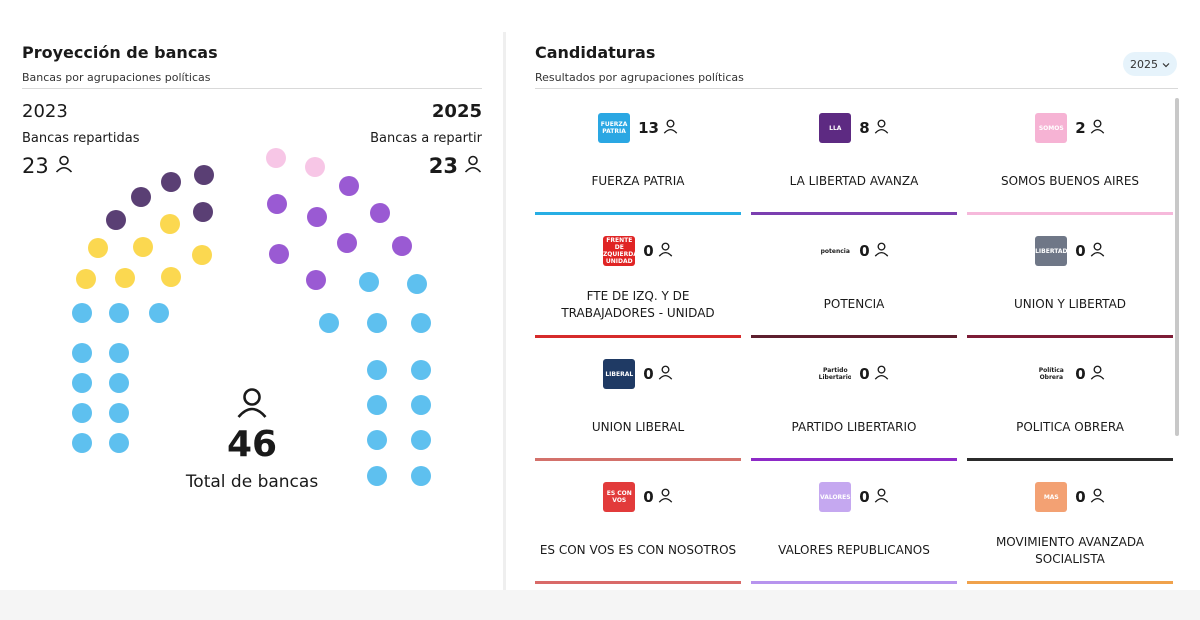  What do you see at coordinates (81, 138) in the screenshot?
I see `label-prev: Bancas repartidas` at bounding box center [81, 138].